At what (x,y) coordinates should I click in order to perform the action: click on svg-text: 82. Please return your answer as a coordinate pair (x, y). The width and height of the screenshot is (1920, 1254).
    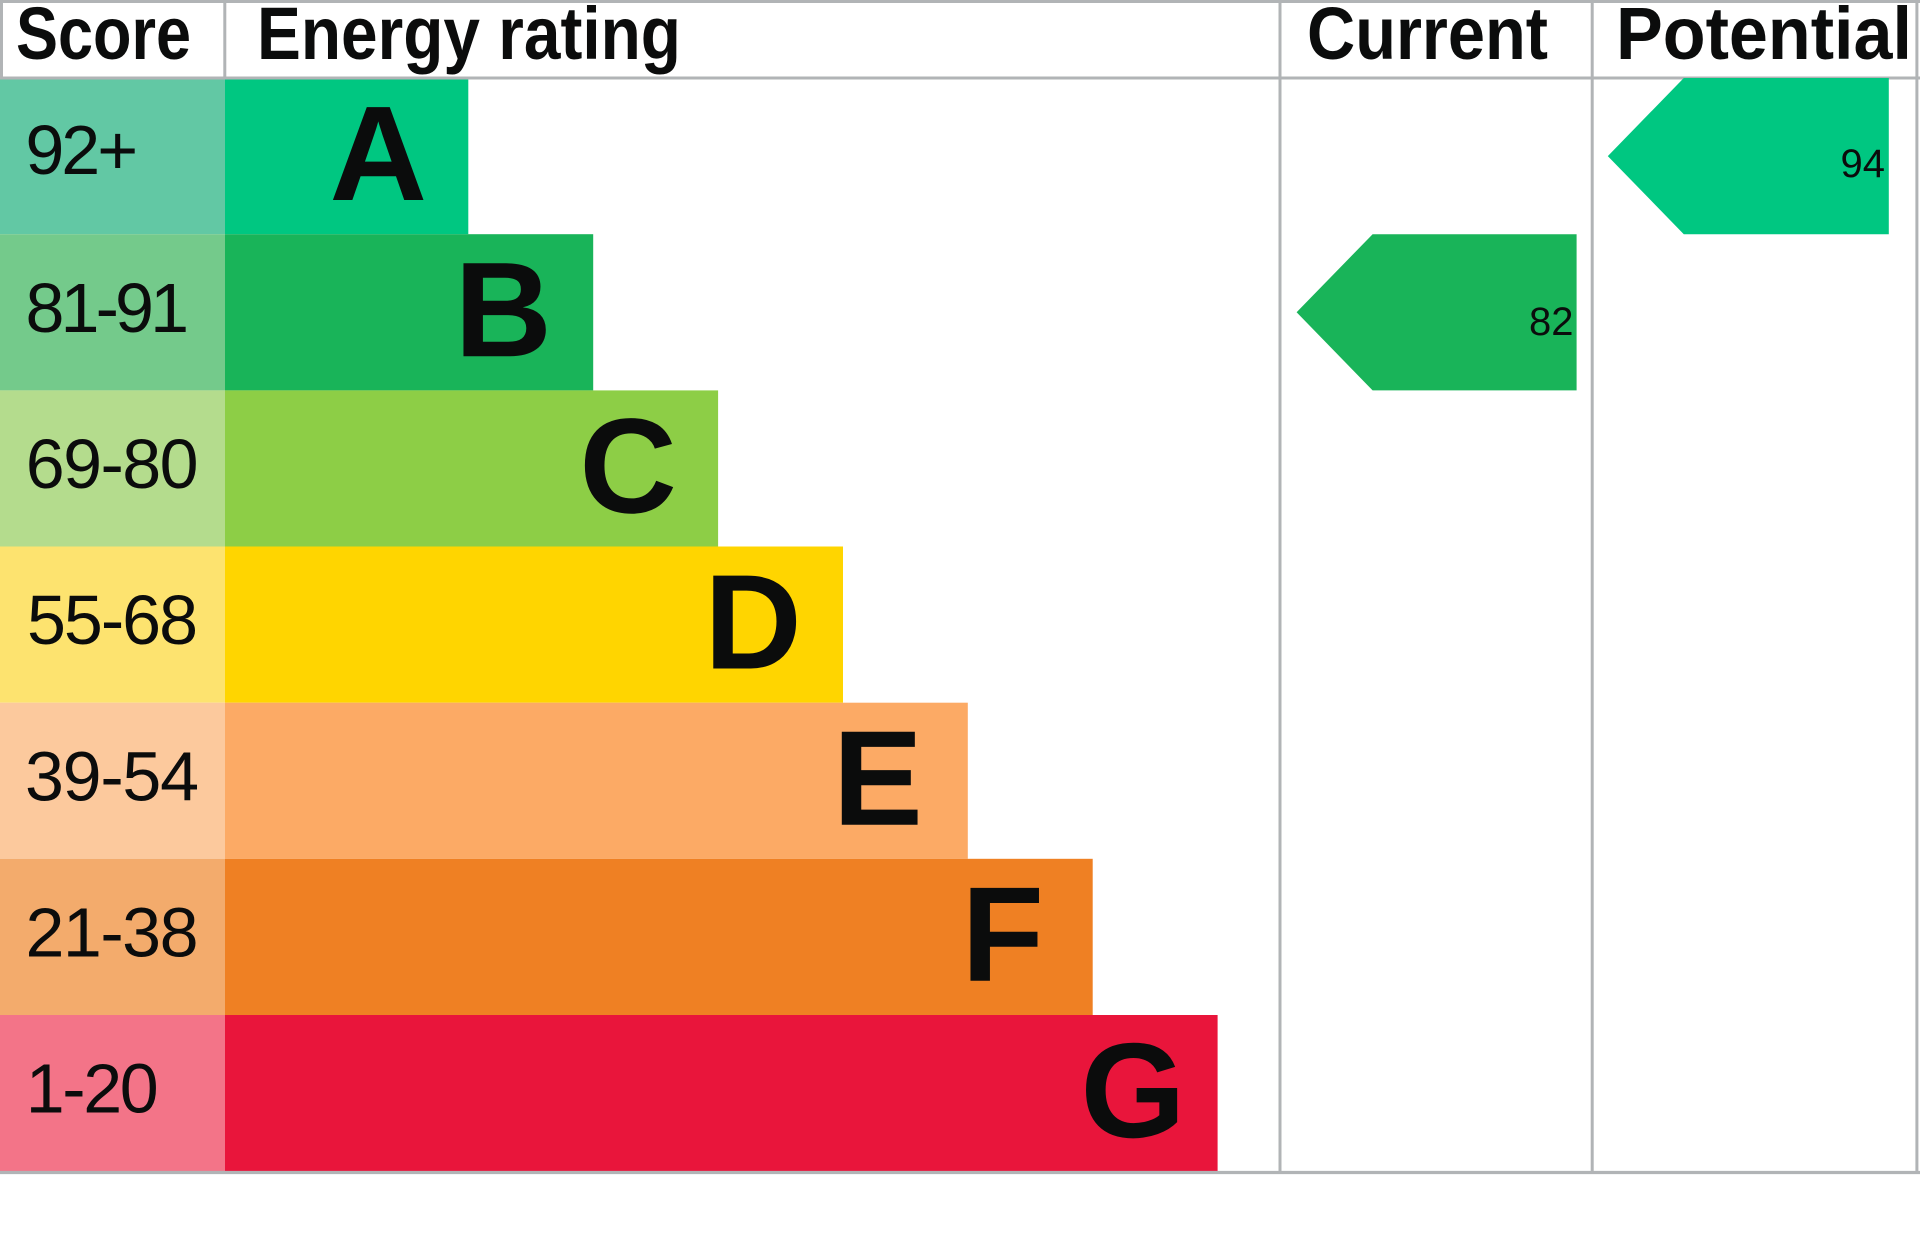
    Looking at the image, I should click on (1551, 322).